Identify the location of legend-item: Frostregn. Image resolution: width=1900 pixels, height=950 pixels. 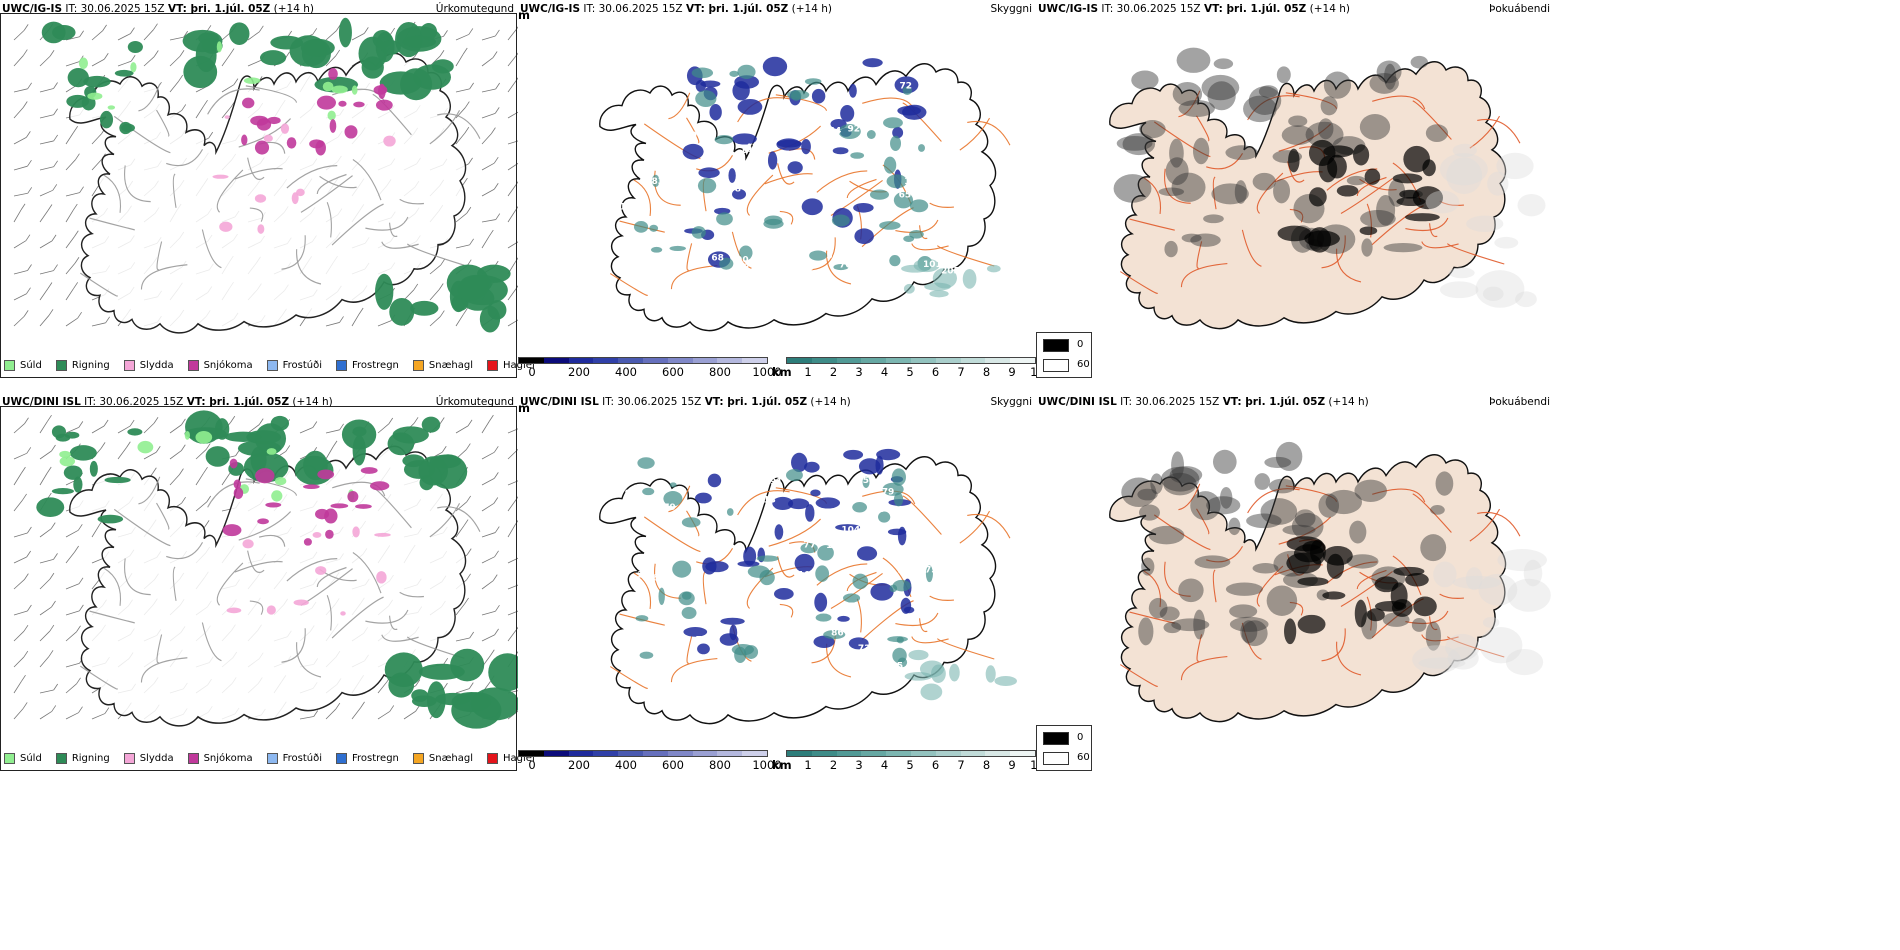
(367, 365).